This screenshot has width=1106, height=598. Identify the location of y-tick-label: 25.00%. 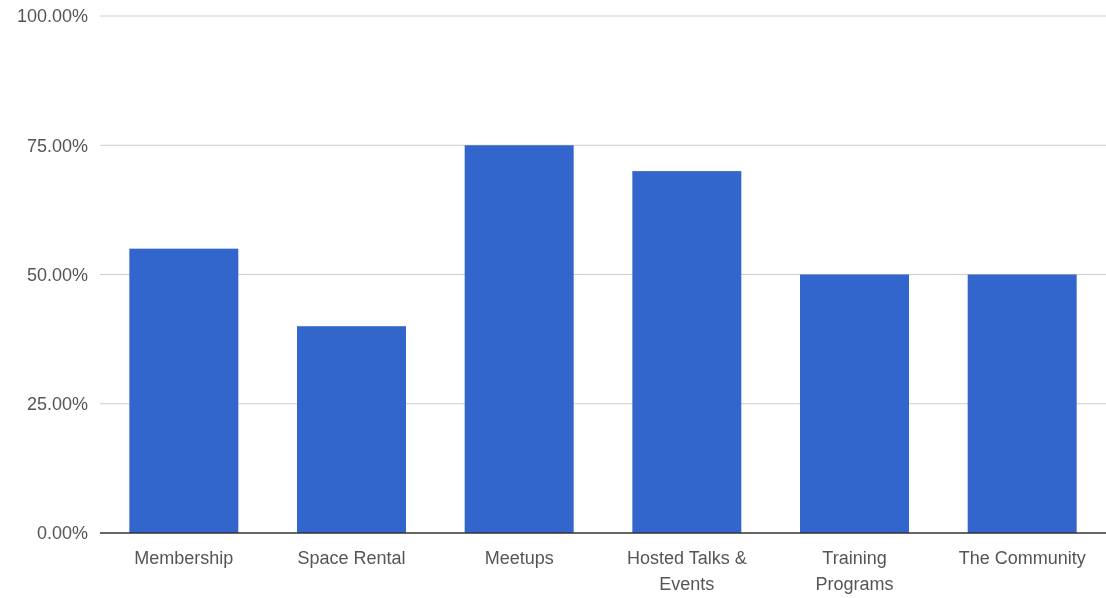
(57, 404).